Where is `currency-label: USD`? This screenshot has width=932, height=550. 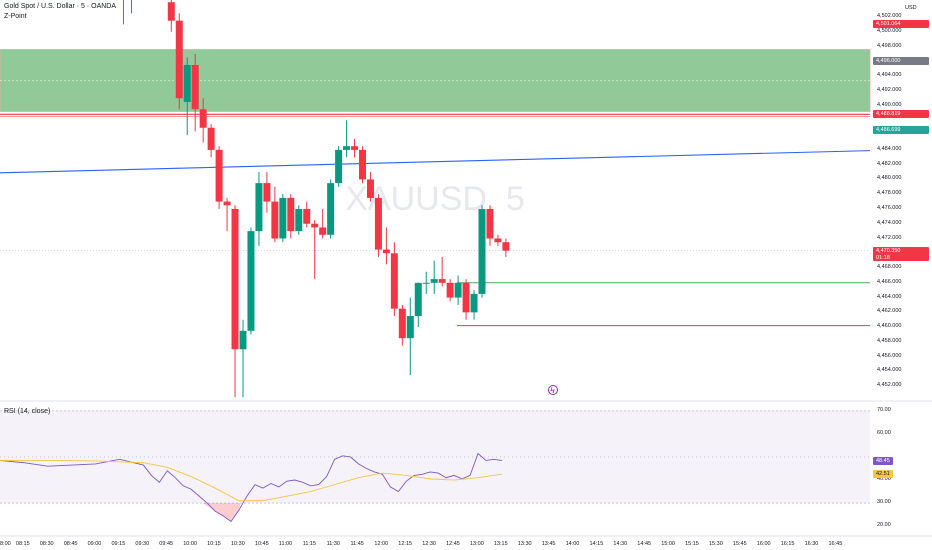 currency-label: USD is located at coordinates (911, 8).